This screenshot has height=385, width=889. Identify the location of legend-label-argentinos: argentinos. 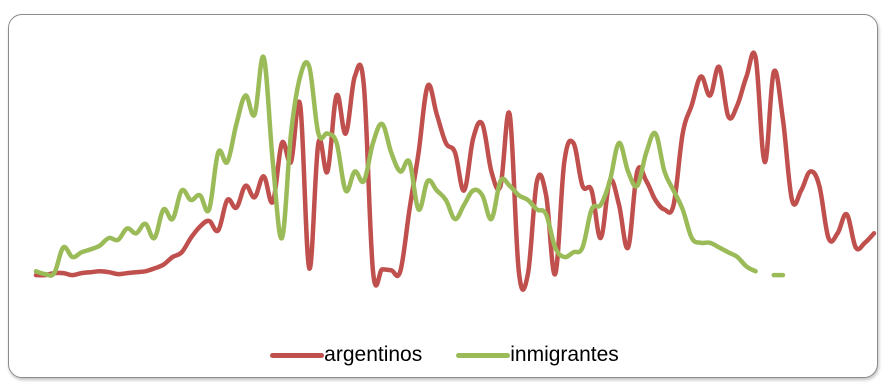
(373, 354).